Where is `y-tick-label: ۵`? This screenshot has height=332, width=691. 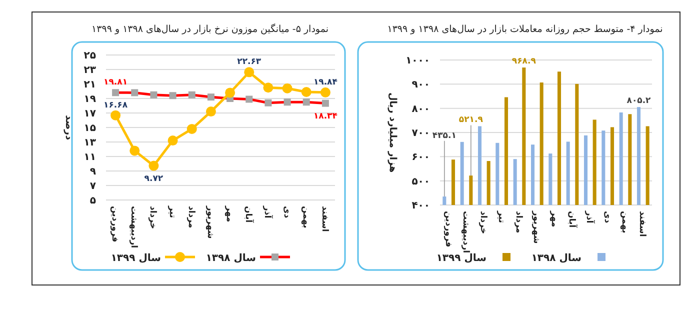 y-tick-label: ۵ is located at coordinates (93, 201).